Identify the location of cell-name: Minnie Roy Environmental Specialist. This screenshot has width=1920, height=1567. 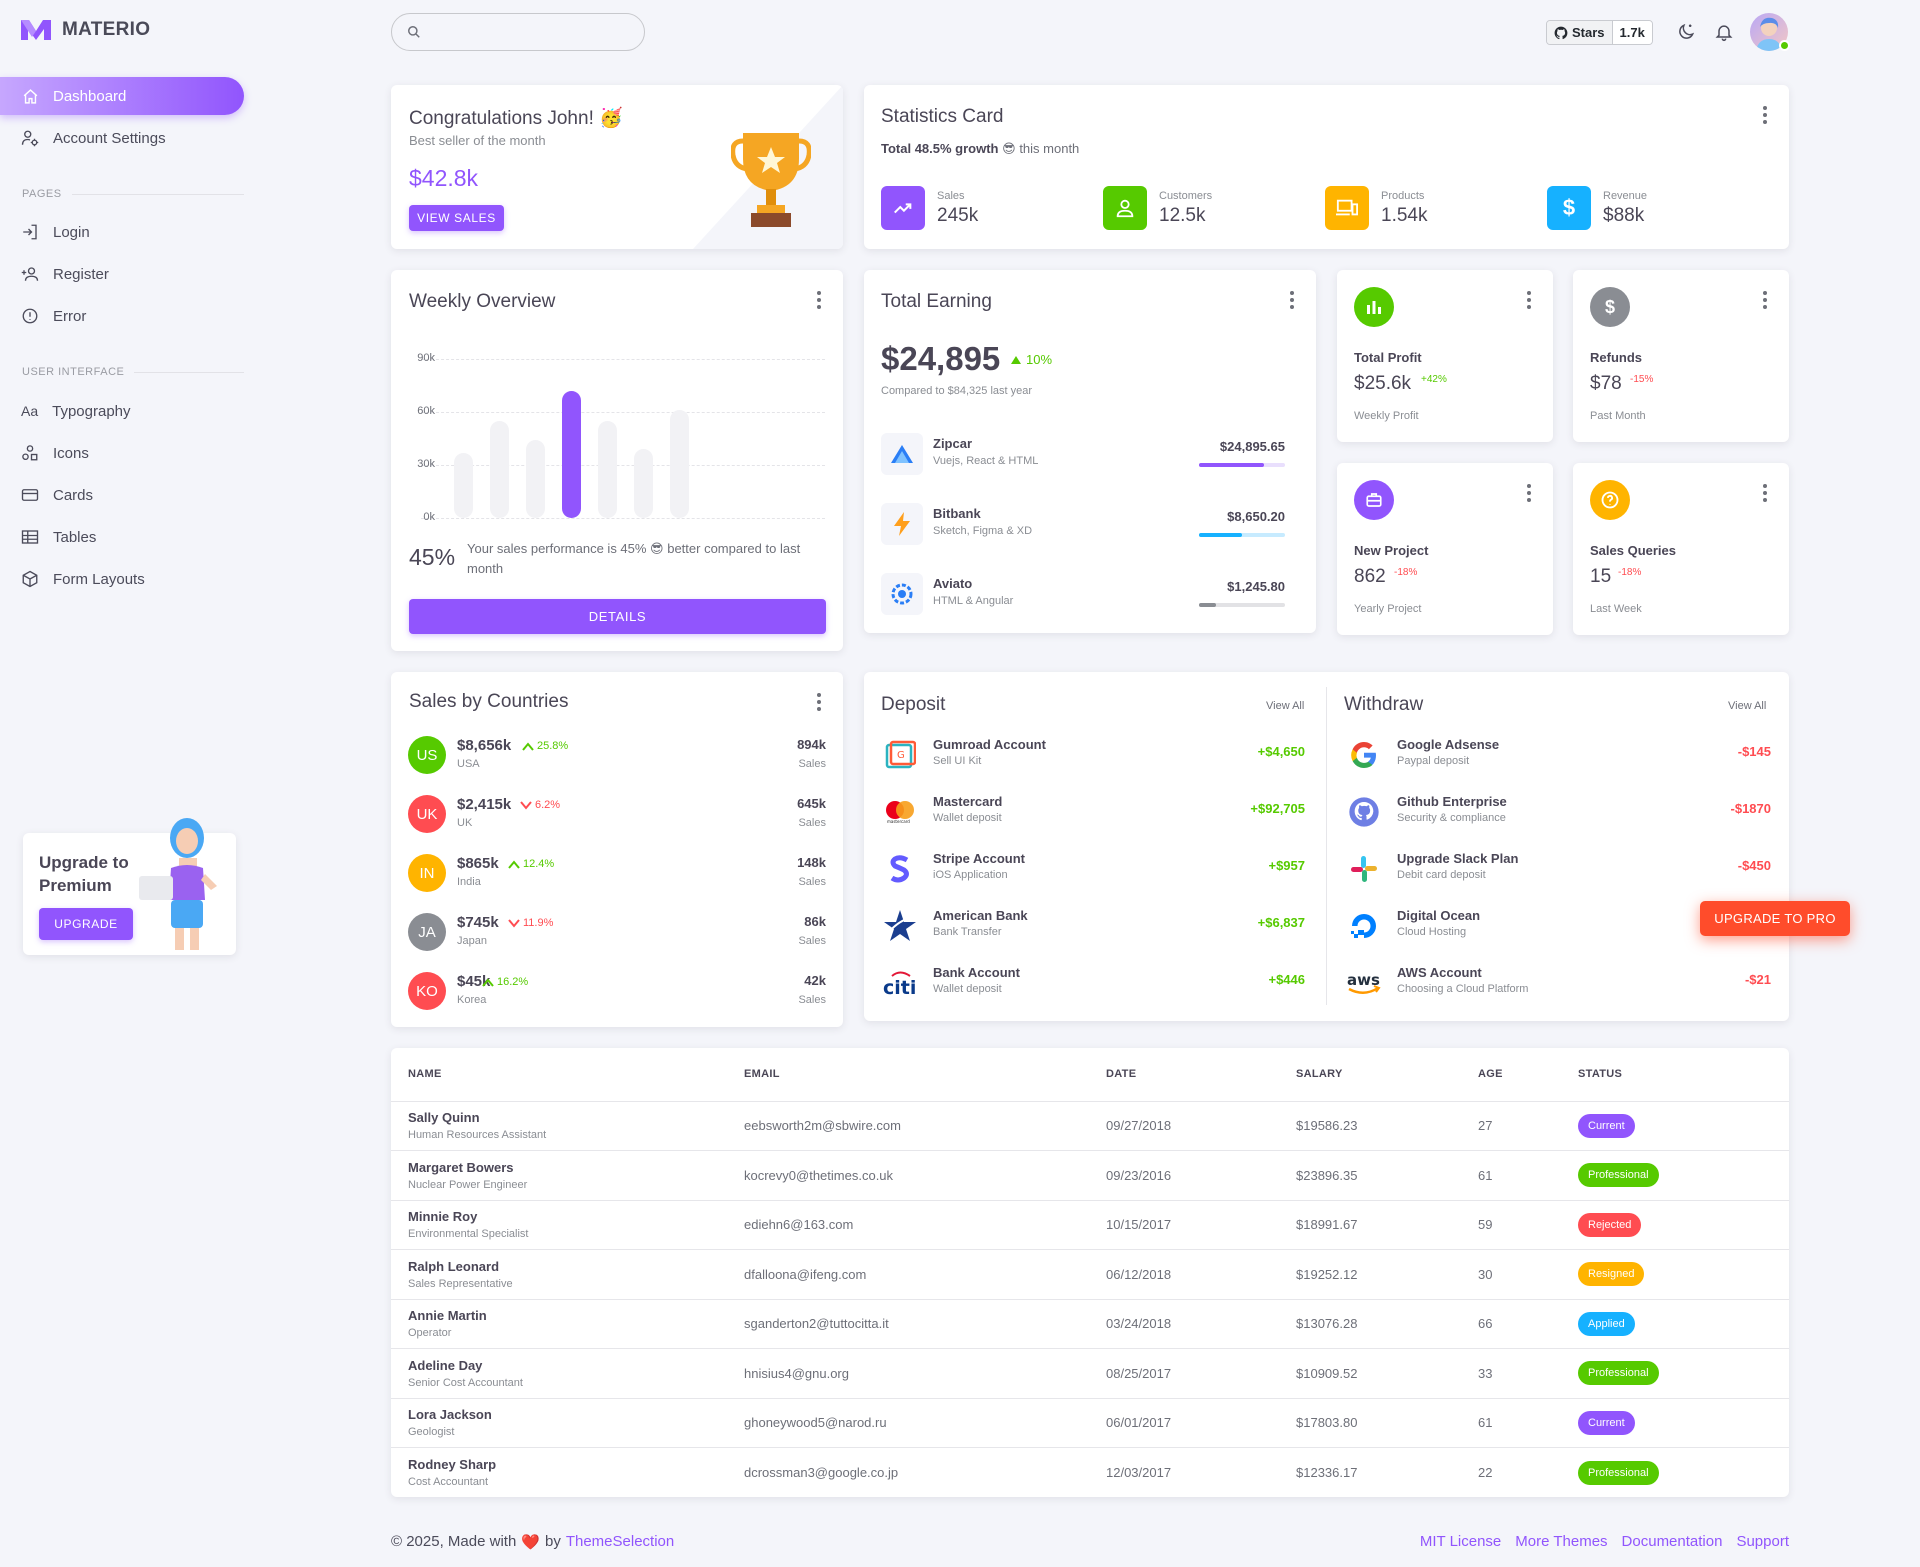
(559, 1225).